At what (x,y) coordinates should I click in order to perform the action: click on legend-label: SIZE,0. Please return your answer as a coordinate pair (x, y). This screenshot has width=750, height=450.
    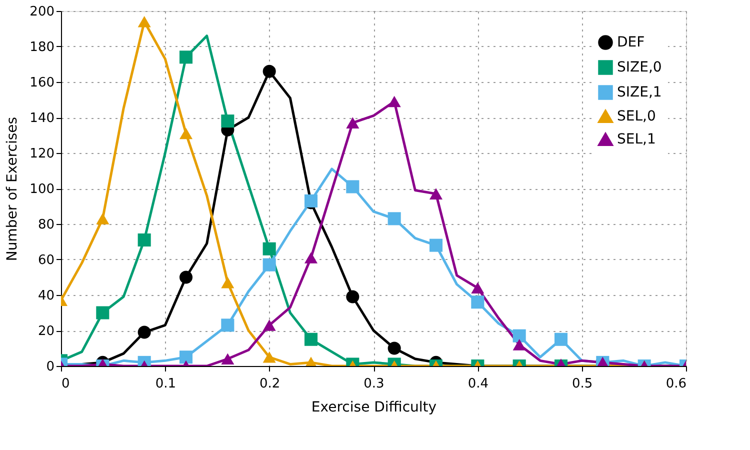
    Looking at the image, I should click on (639, 68).